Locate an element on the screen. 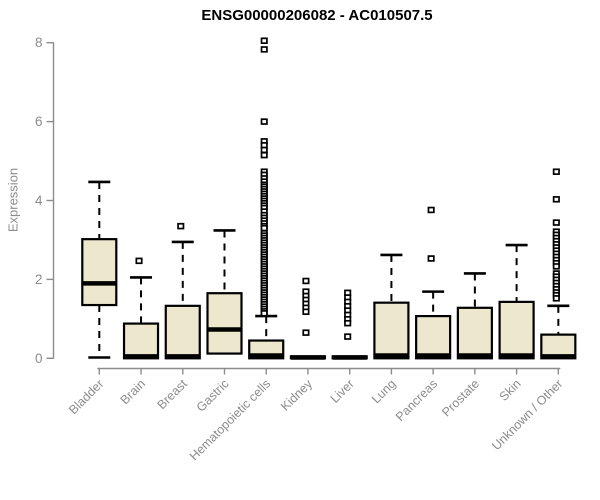 This screenshot has width=600, height=500. x-category-label: Prostate is located at coordinates (460, 398).